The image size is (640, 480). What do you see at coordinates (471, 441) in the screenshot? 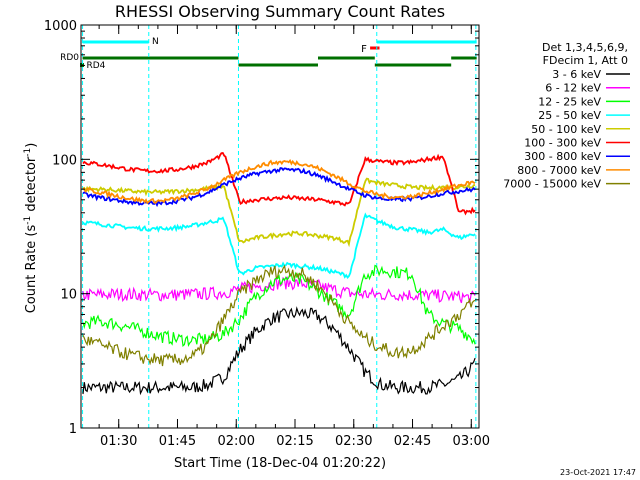
I see `x-tick-label: 03:00` at bounding box center [471, 441].